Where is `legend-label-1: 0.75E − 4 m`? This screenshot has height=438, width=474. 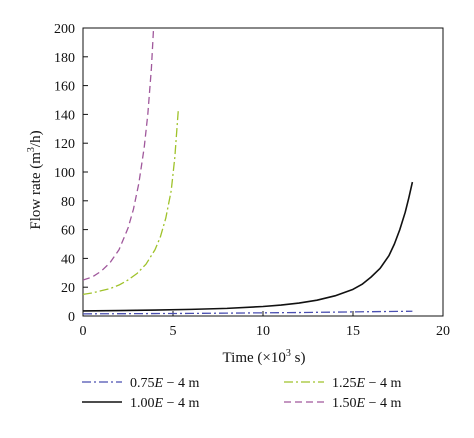 legend-label-1: 0.75E − 4 m is located at coordinates (164, 383).